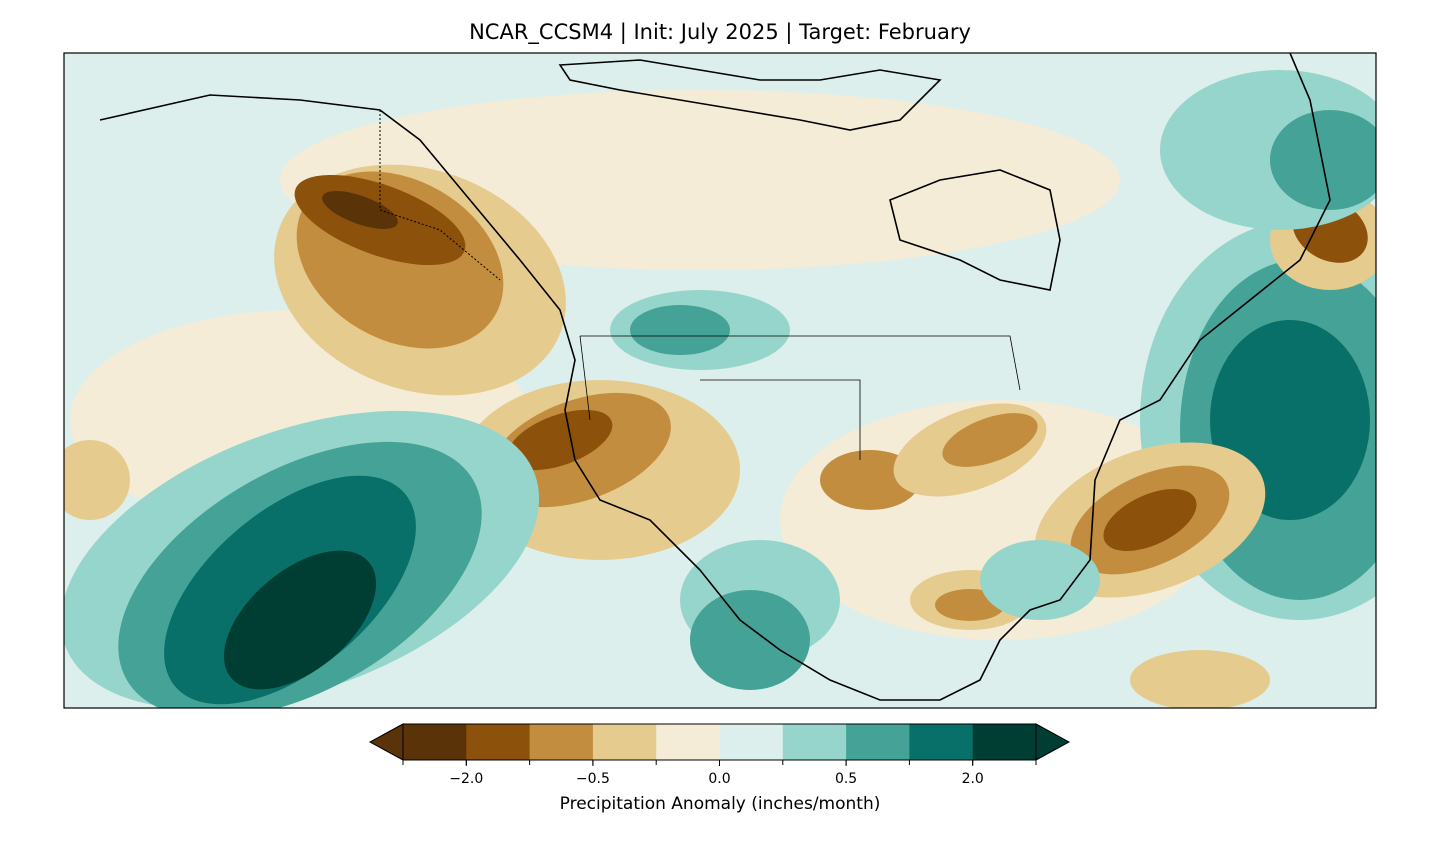 The height and width of the screenshot is (864, 1440). I want to click on colorbar-tick-label: 2.0, so click(973, 779).